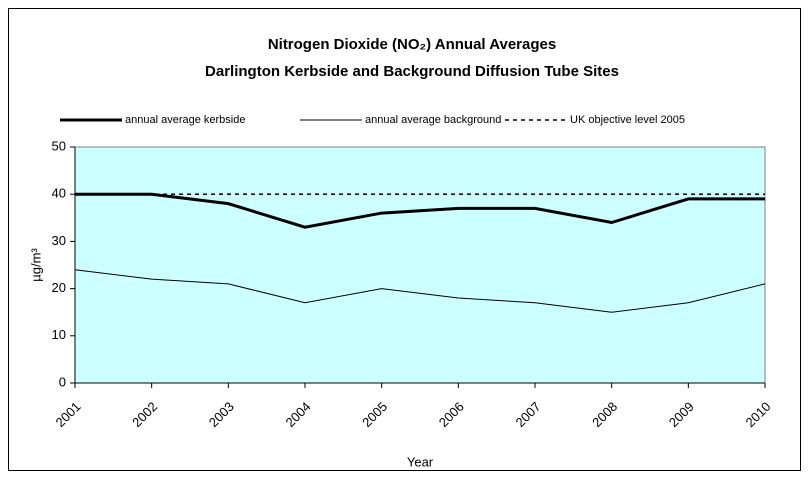 The width and height of the screenshot is (809, 483). I want to click on y-axis-label: µg/m³, so click(35, 265).